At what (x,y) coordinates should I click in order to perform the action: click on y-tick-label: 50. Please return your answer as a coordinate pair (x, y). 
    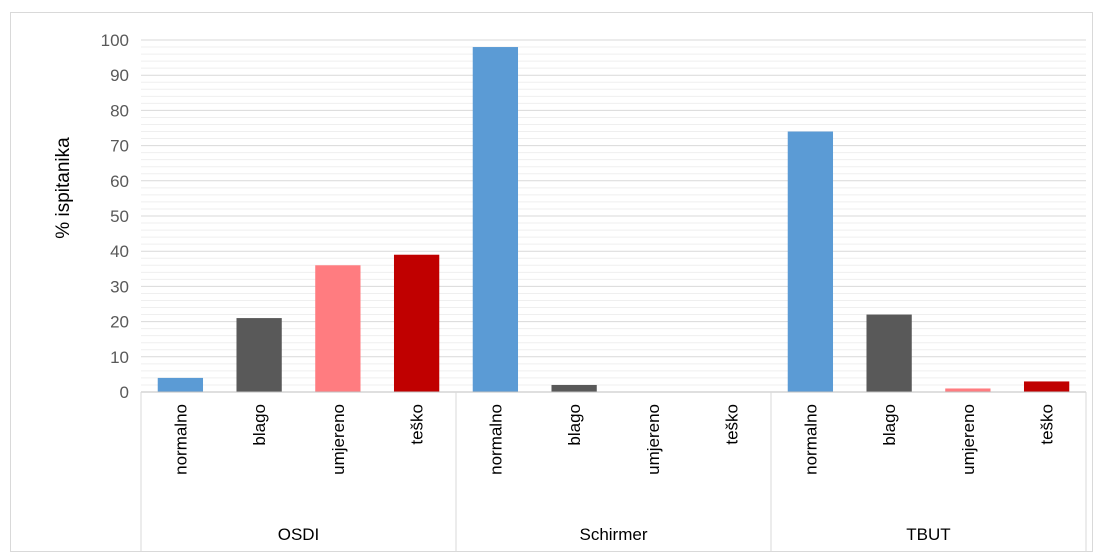
    Looking at the image, I should click on (119, 216).